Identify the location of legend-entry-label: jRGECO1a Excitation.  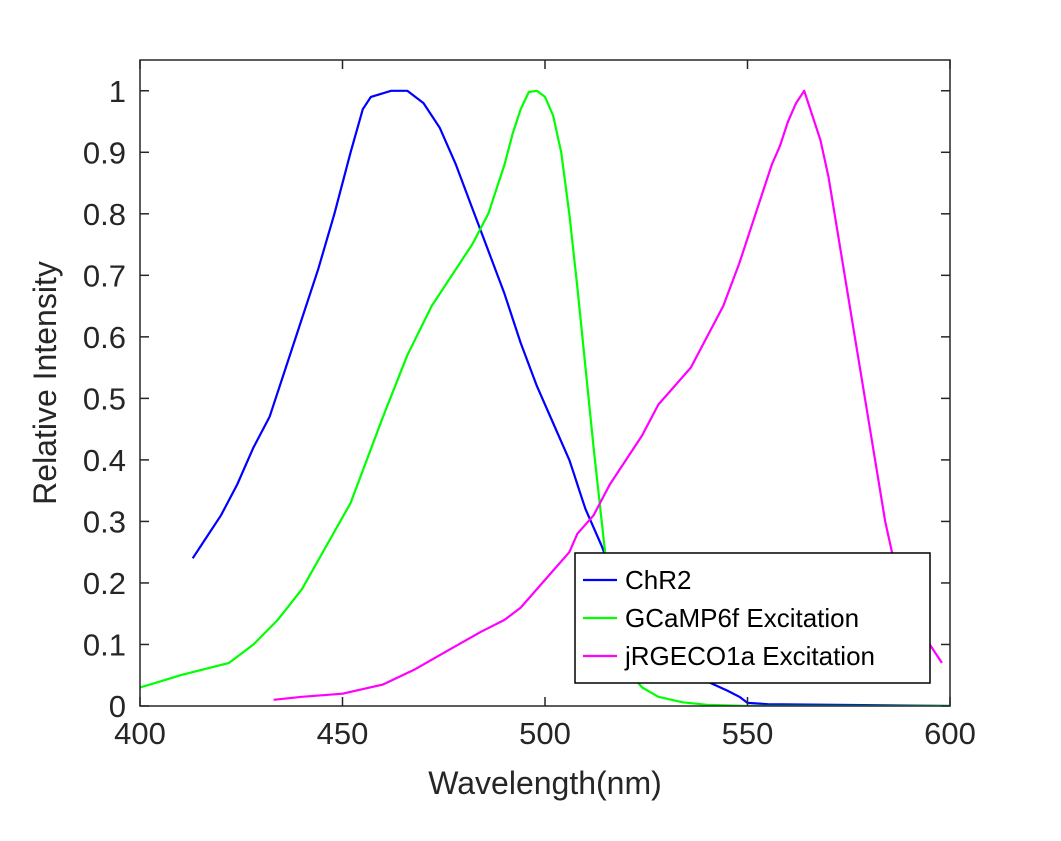
(749, 656).